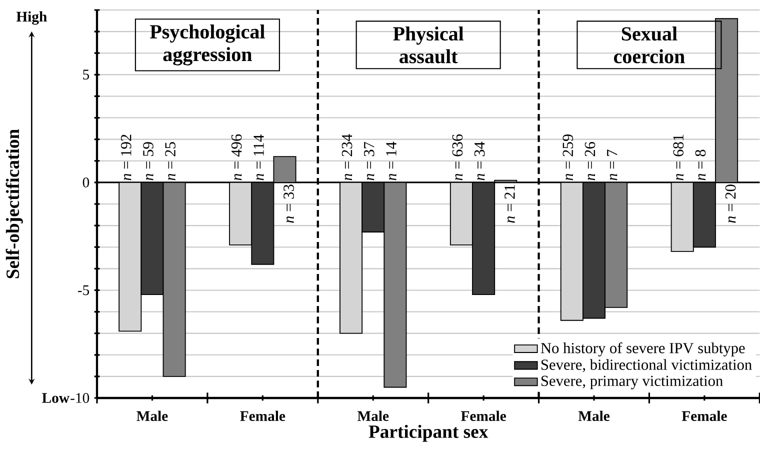 The height and width of the screenshot is (457, 760). What do you see at coordinates (86, 183) in the screenshot?
I see `y-tick-label: 0` at bounding box center [86, 183].